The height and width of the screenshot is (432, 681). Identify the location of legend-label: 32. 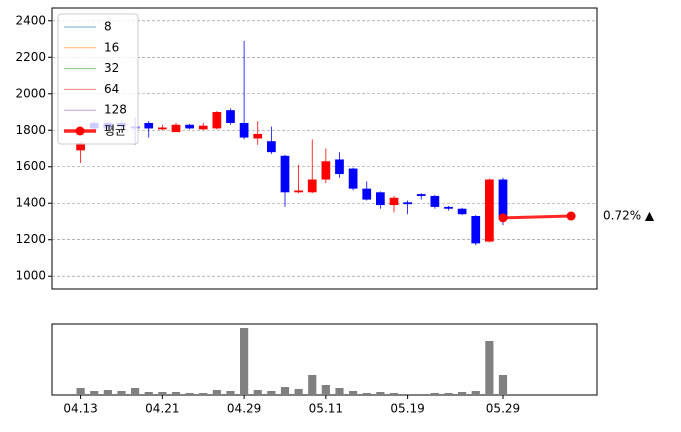
(111, 68).